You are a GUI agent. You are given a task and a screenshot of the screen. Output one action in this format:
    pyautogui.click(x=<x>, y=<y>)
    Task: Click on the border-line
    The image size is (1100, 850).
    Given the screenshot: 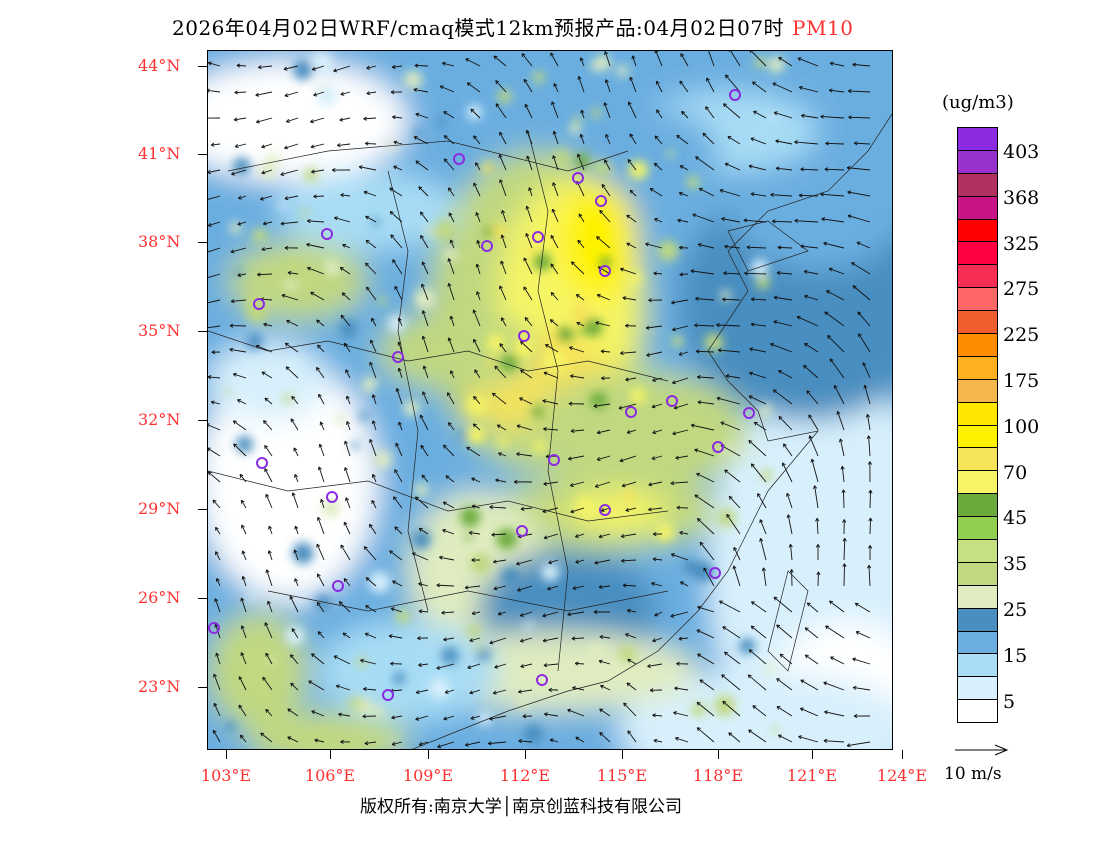 What is the action you would take?
    pyautogui.click(x=438, y=356)
    